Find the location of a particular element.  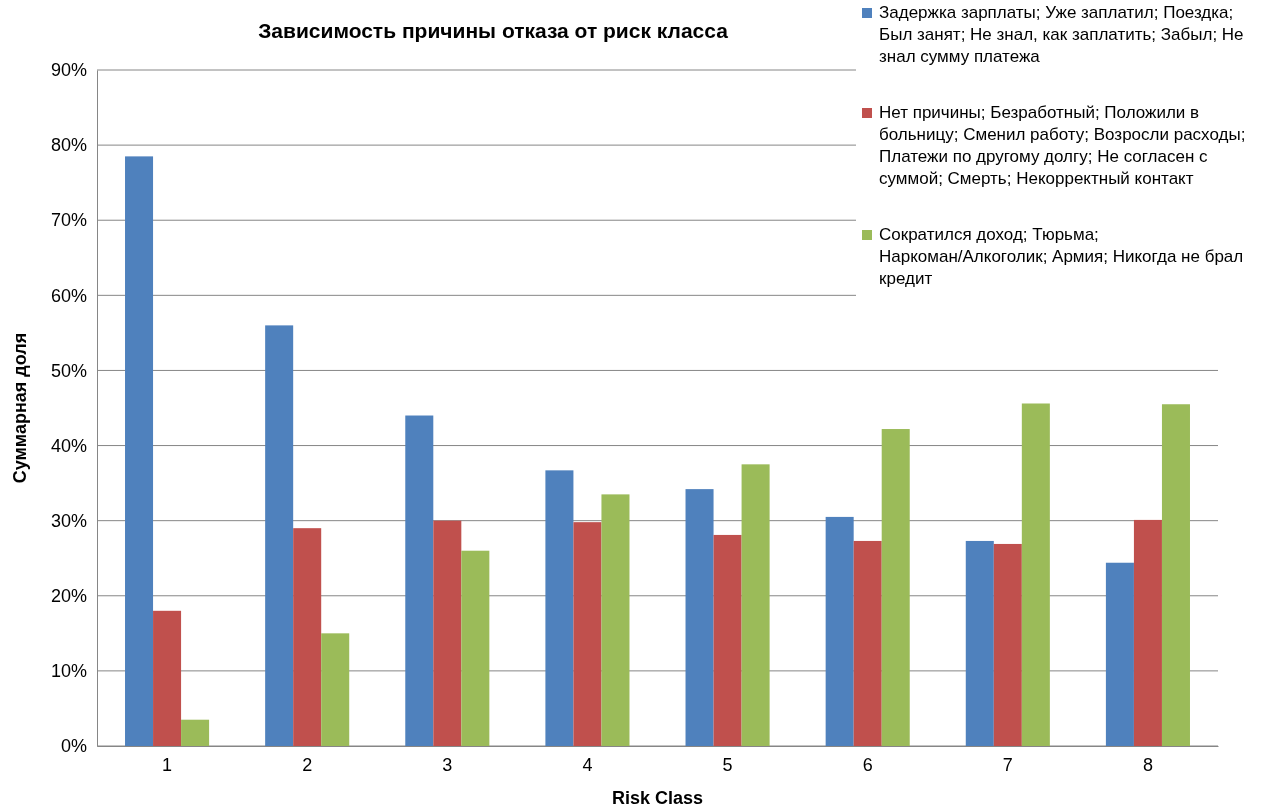

legend-label: Сократился доход; Тюрьма; Наркоман/Алкоголик; Армия; Никогда не брал кредит is located at coordinates (1061, 256).